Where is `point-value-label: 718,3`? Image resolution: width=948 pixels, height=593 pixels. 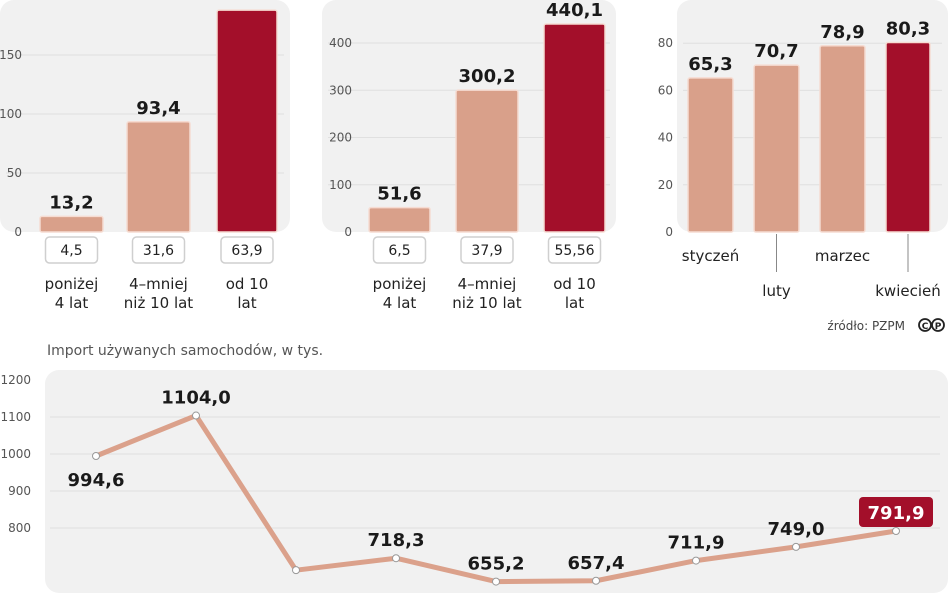 point-value-label: 718,3 is located at coordinates (396, 540).